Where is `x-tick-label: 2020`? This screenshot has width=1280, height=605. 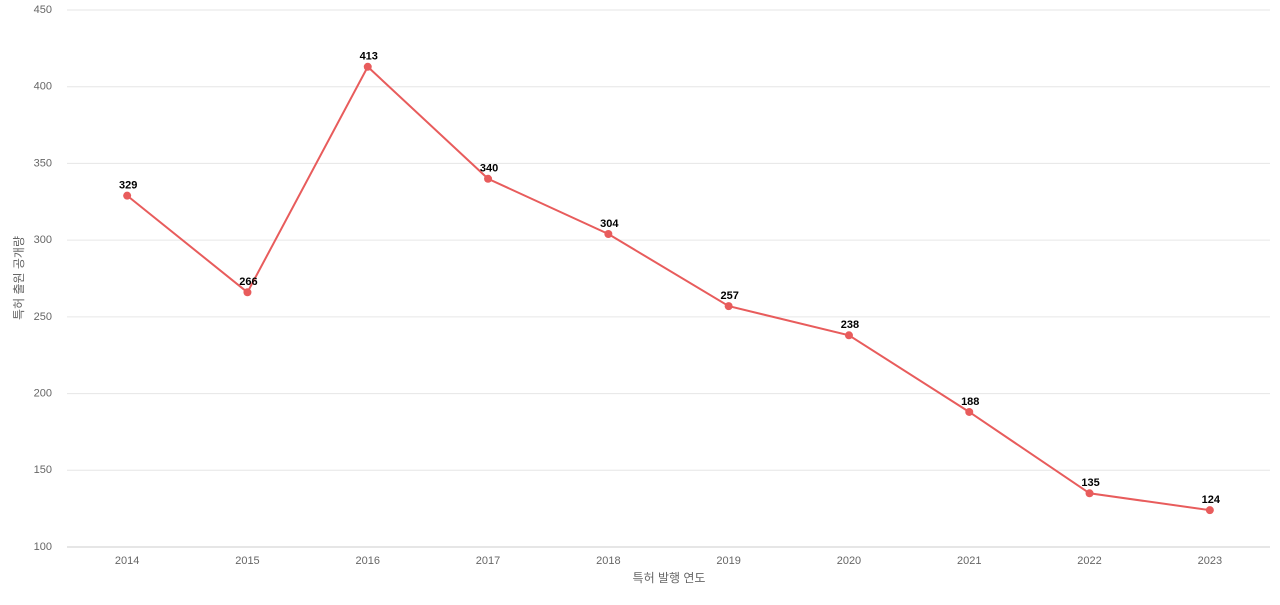
x-tick-label: 2020 is located at coordinates (849, 561).